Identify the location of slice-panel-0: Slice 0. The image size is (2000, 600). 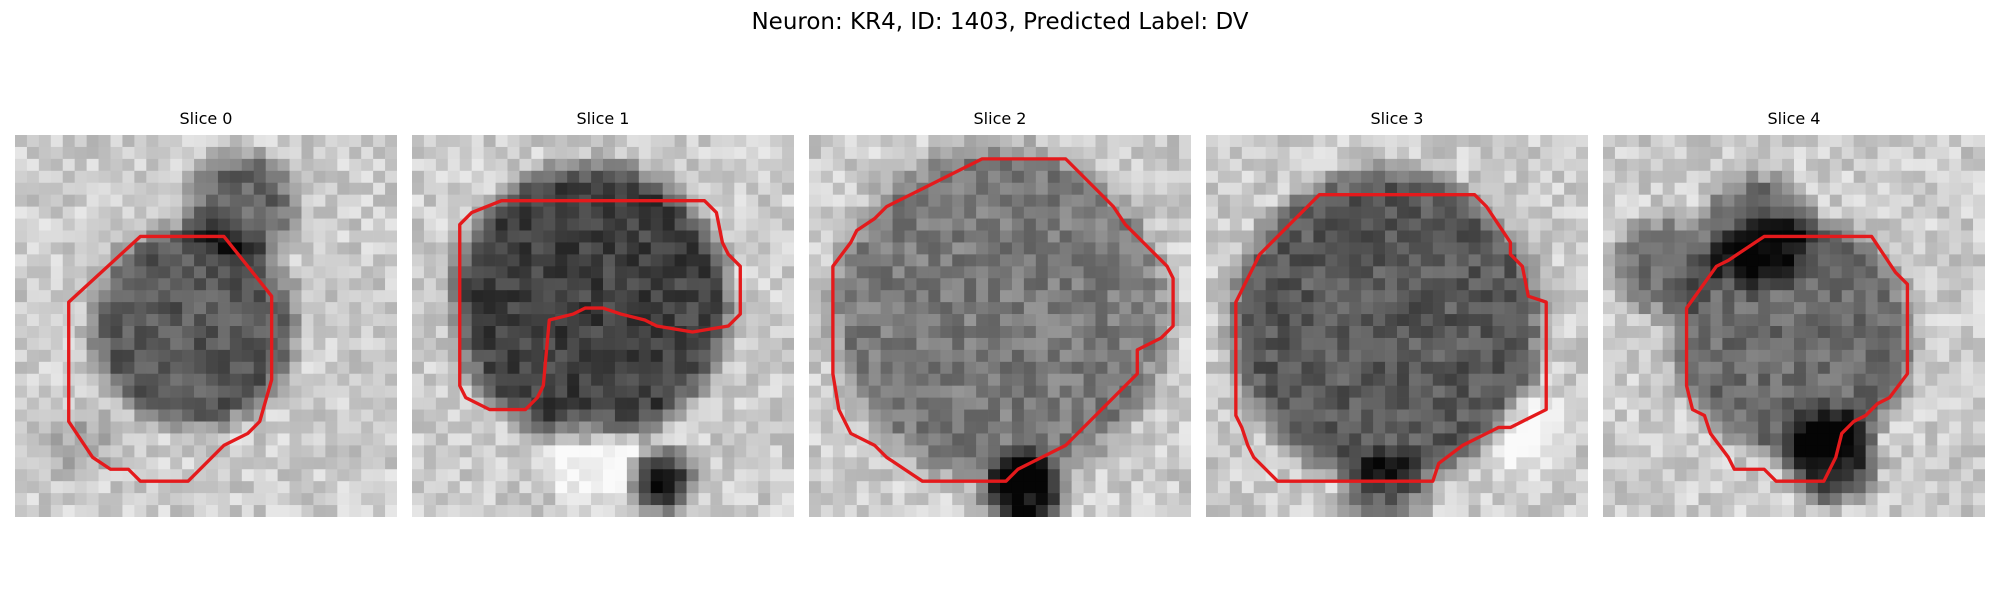
(206, 312).